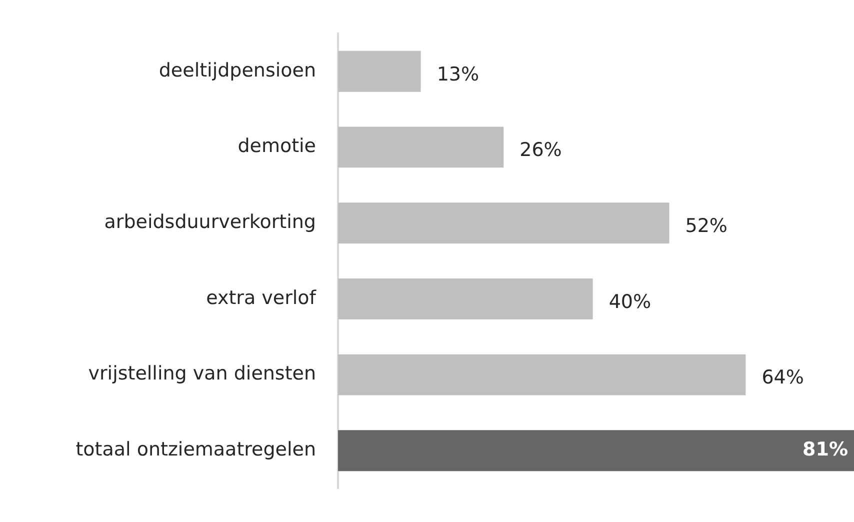  I want to click on data-label: 40%, so click(630, 301).